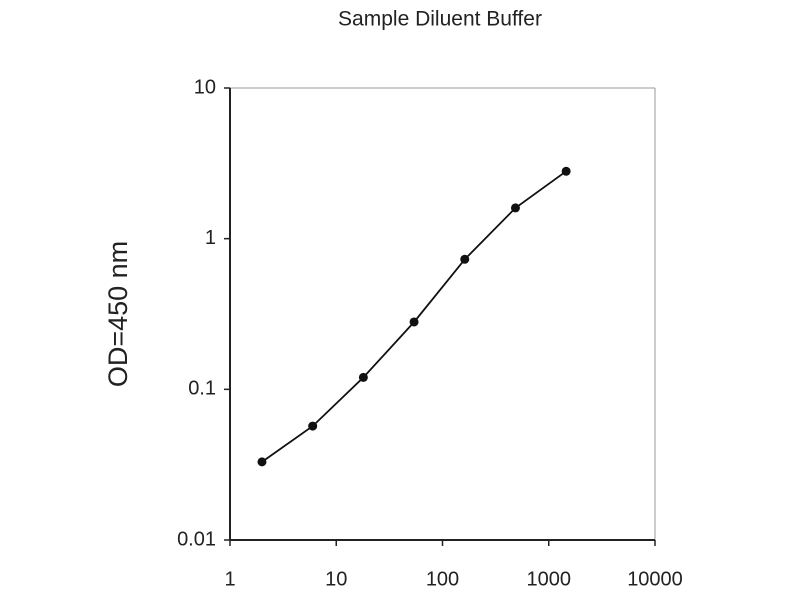 This screenshot has height=600, width=800. I want to click on y-tick-label: 0.1, so click(202, 389).